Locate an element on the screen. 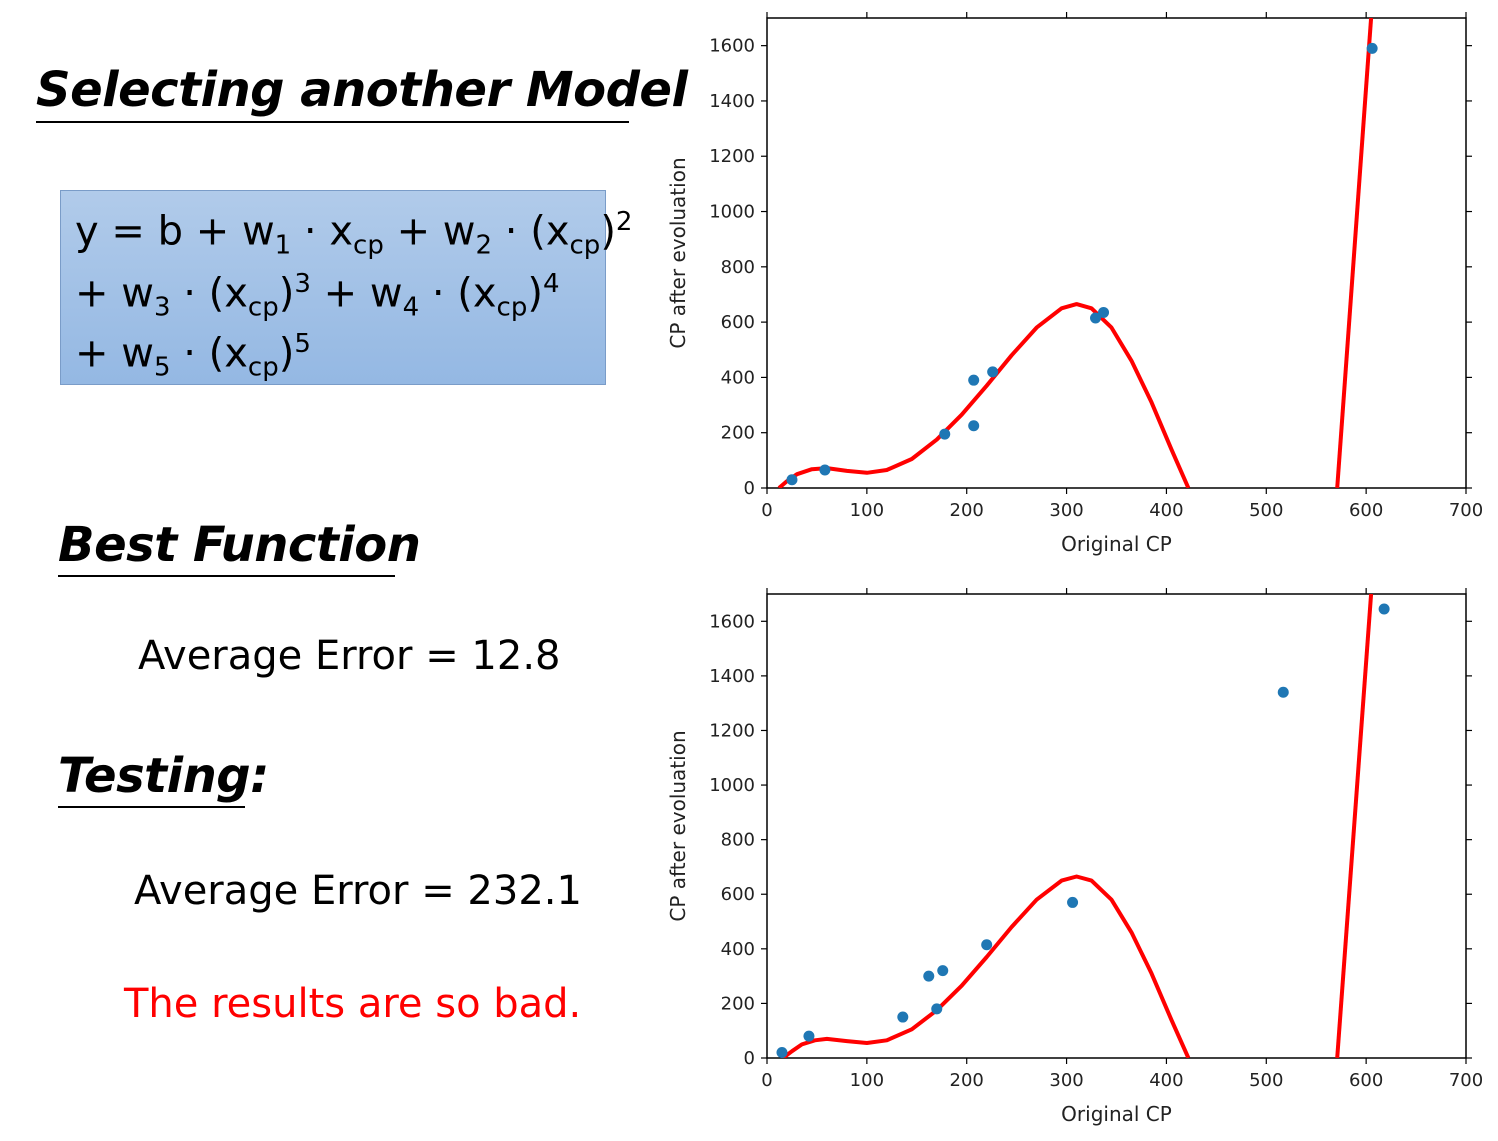 The height and width of the screenshot is (1141, 1498). formula-superscript: 3 is located at coordinates (302, 284).